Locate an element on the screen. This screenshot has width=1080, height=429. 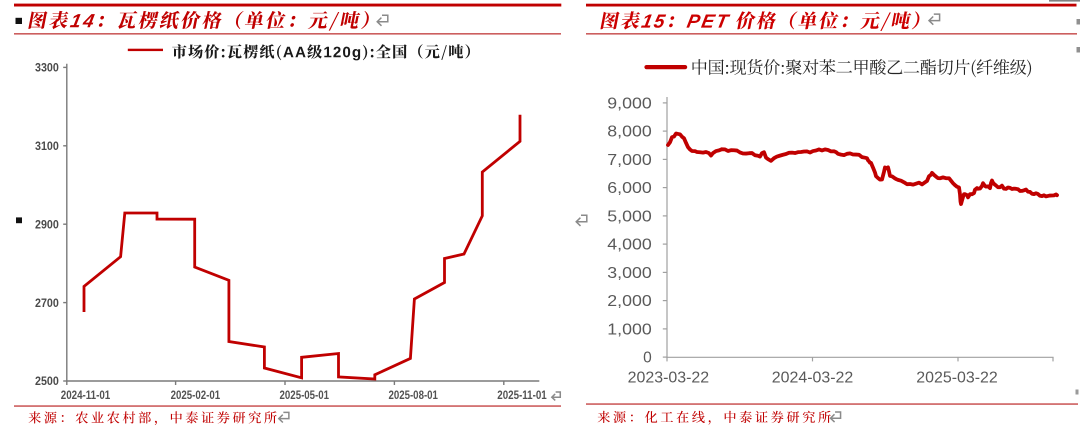
svg-text: 6,000 is located at coordinates (629, 188).